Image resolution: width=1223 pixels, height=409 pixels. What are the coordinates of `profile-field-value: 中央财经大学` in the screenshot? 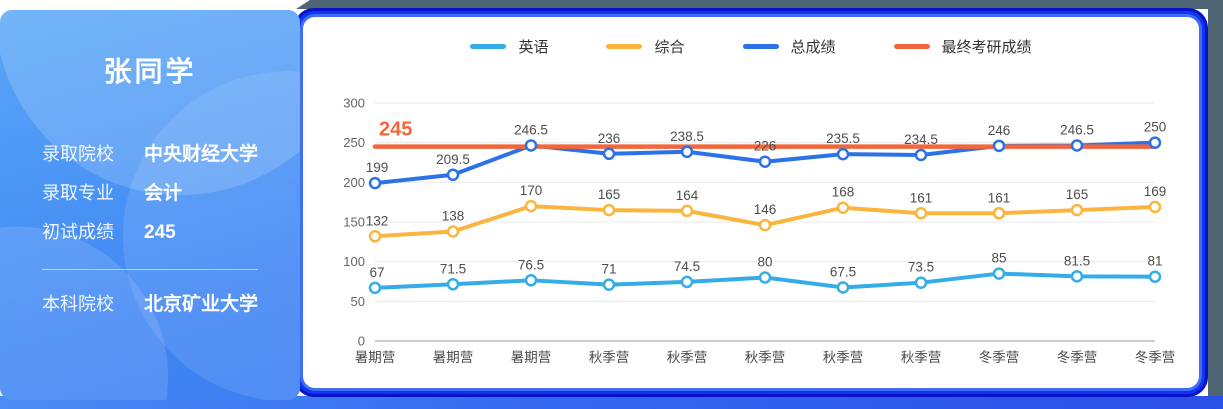 It's located at (201, 154).